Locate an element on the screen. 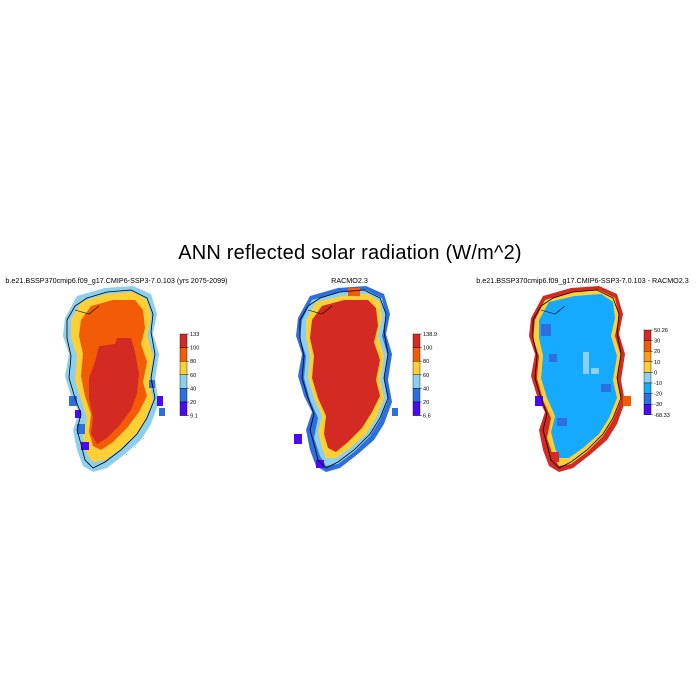 The width and height of the screenshot is (700, 700). figure-title: ANN reflected solar radiation (W/m^2) is located at coordinates (350, 253).